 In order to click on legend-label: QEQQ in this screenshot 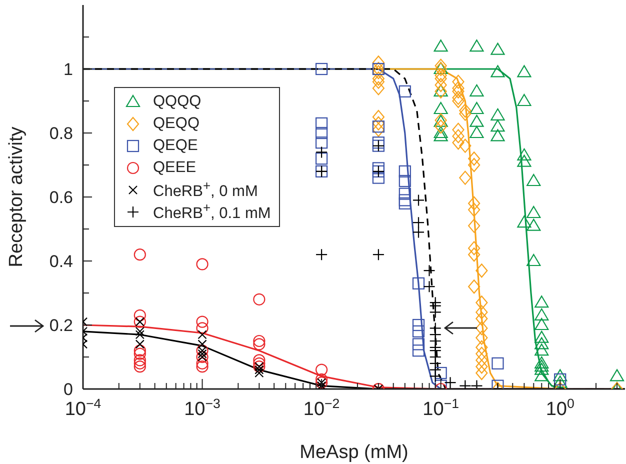, I will do `click(176, 123)`.